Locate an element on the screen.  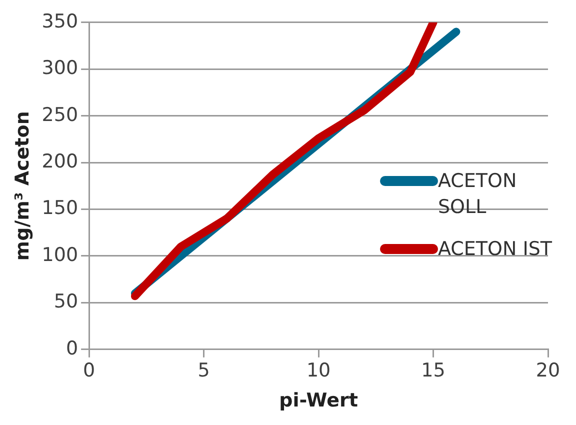
x-tick-label: 0 is located at coordinates (89, 371).